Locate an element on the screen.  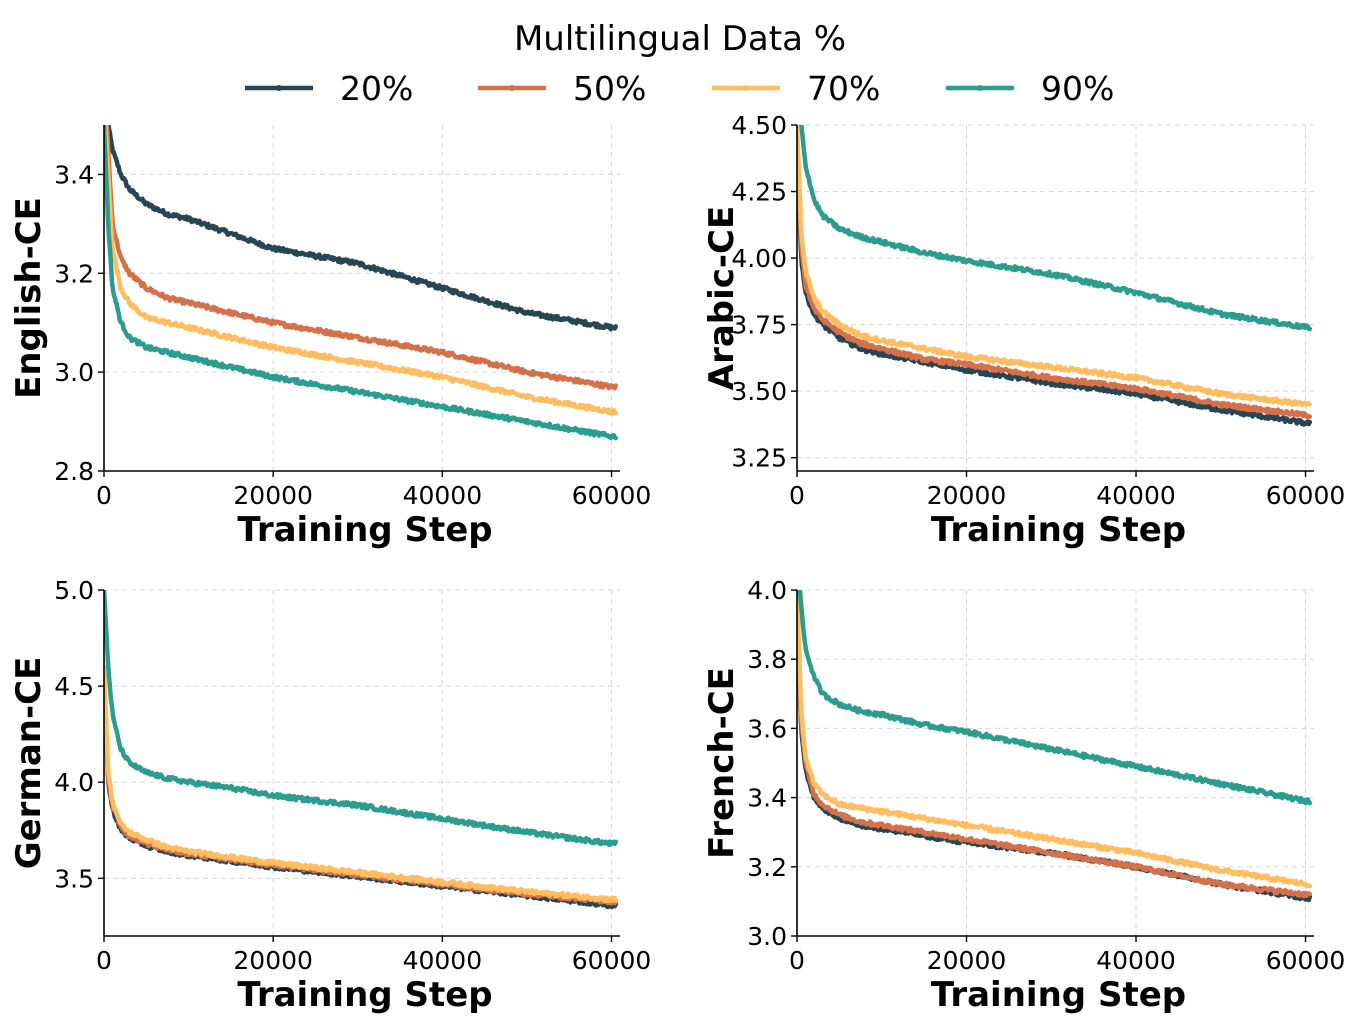
y-tick-label: 4.5 is located at coordinates (74, 686).